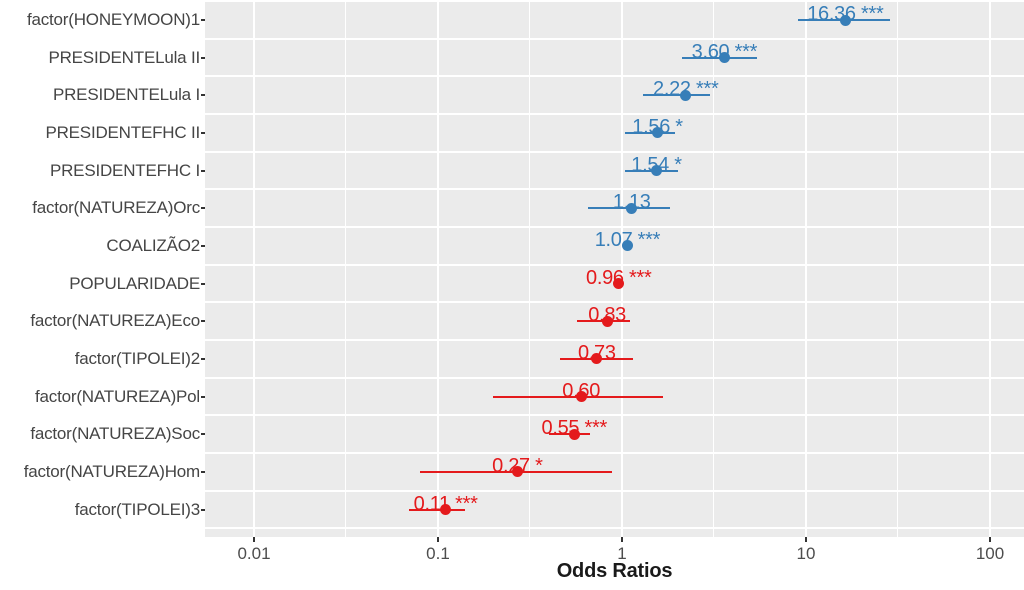 Image resolution: width=1024 pixels, height=590 pixels. What do you see at coordinates (124, 170) in the screenshot?
I see `term-label: PRESIDENTEFHC I` at bounding box center [124, 170].